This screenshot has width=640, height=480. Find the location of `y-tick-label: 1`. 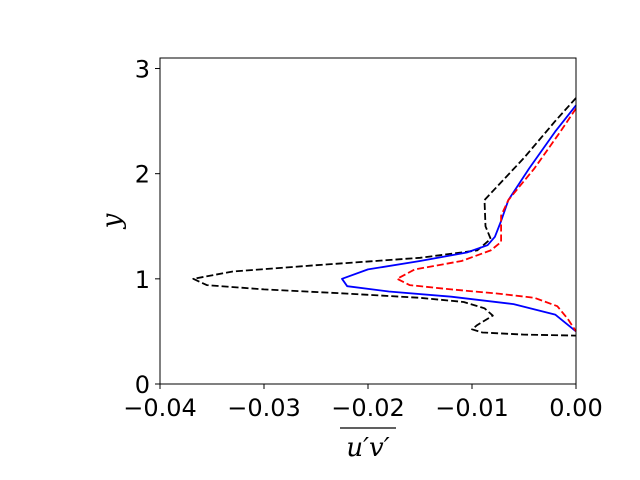

y-tick-label: 1 is located at coordinates (142, 280).